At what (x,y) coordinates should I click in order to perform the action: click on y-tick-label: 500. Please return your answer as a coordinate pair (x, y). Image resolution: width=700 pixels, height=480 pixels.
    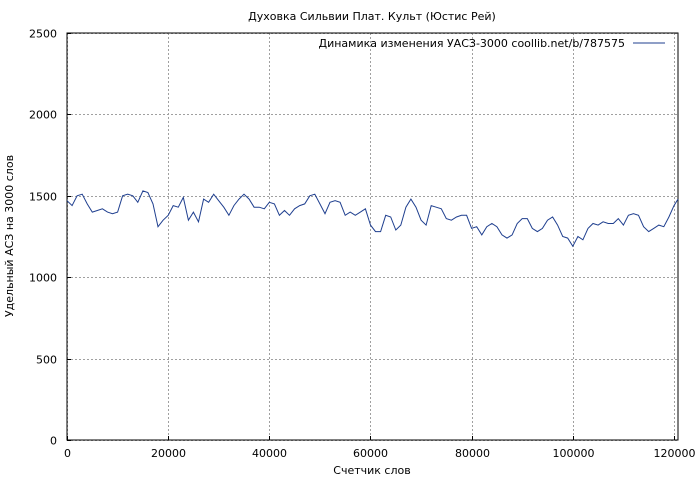
    Looking at the image, I should click on (46, 360).